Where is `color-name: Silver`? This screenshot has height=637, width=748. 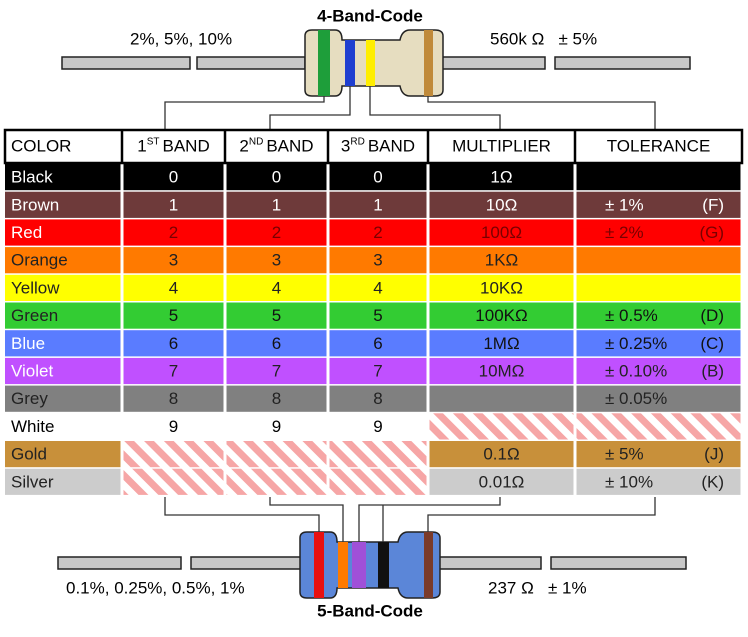
color-name: Silver is located at coordinates (32, 481).